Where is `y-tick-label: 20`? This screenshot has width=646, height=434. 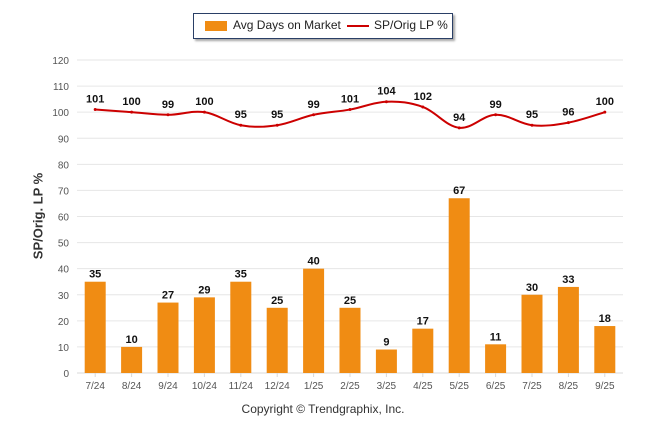
y-tick-label: 20 is located at coordinates (64, 322).